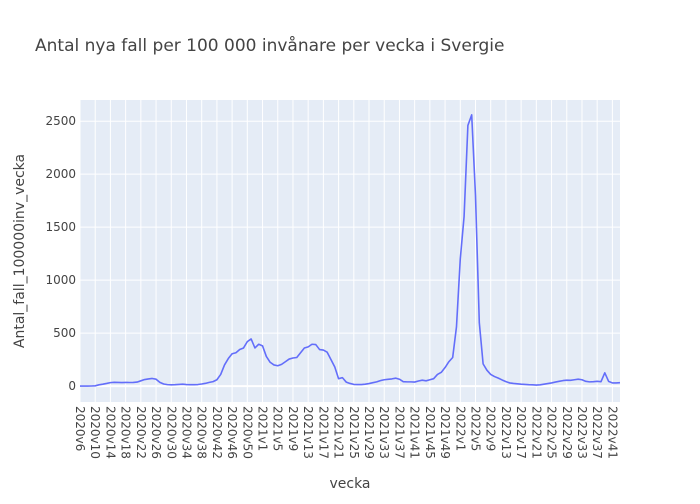 The image size is (700, 504). What do you see at coordinates (126, 432) in the screenshot?
I see `x-tick-label: 2020v18` at bounding box center [126, 432].